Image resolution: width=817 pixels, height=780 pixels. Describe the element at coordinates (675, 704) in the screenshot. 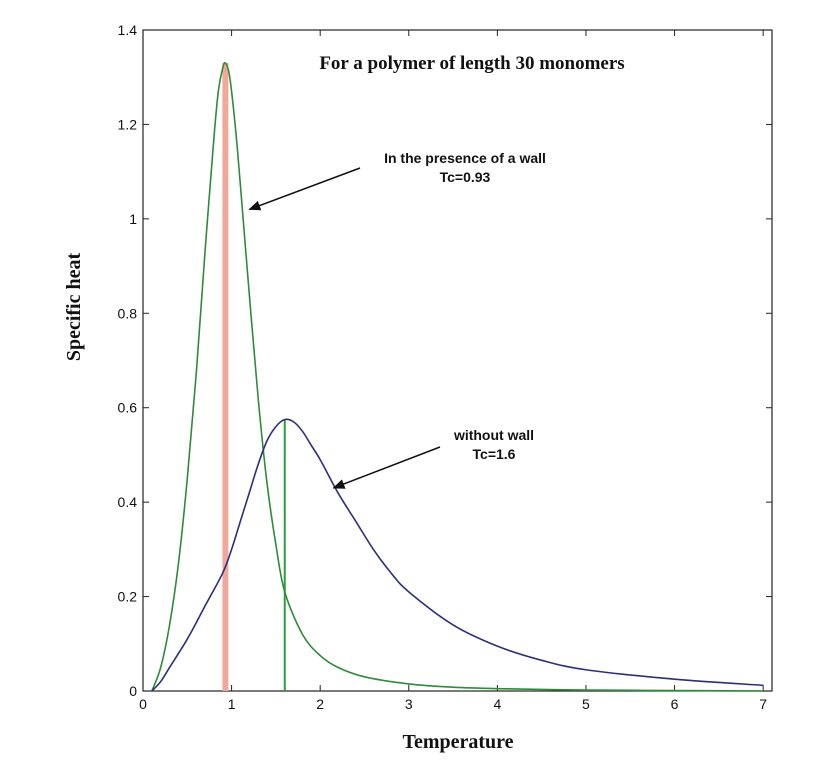

I see `x-tick-label: 6` at that location.